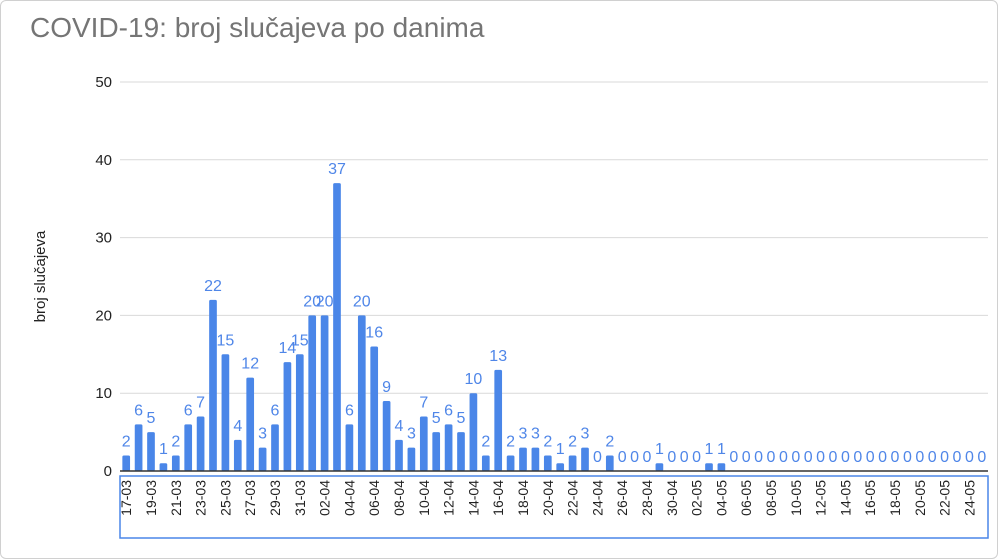  What do you see at coordinates (103, 393) in the screenshot?
I see `y-tick-label: 10` at bounding box center [103, 393].